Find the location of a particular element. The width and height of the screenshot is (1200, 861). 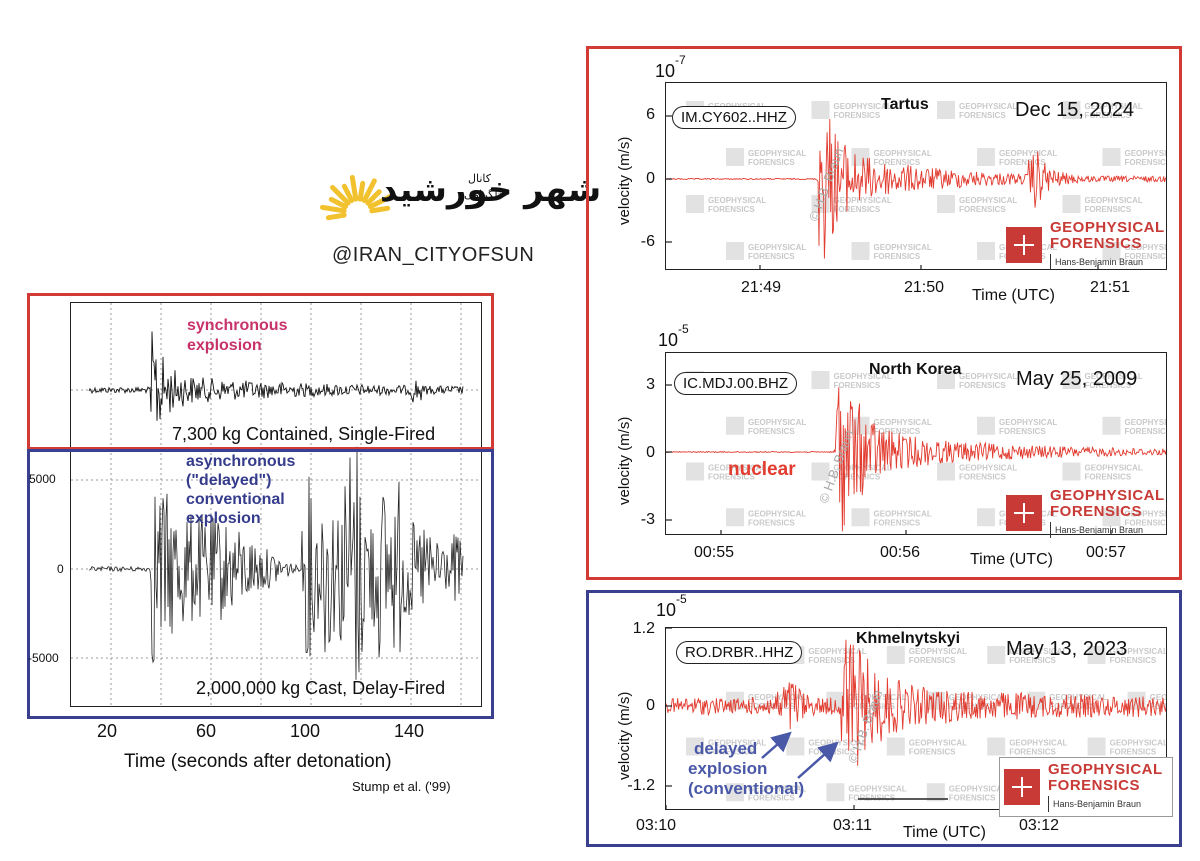

asynchronous-line-1: asynchronous is located at coordinates (241, 461).